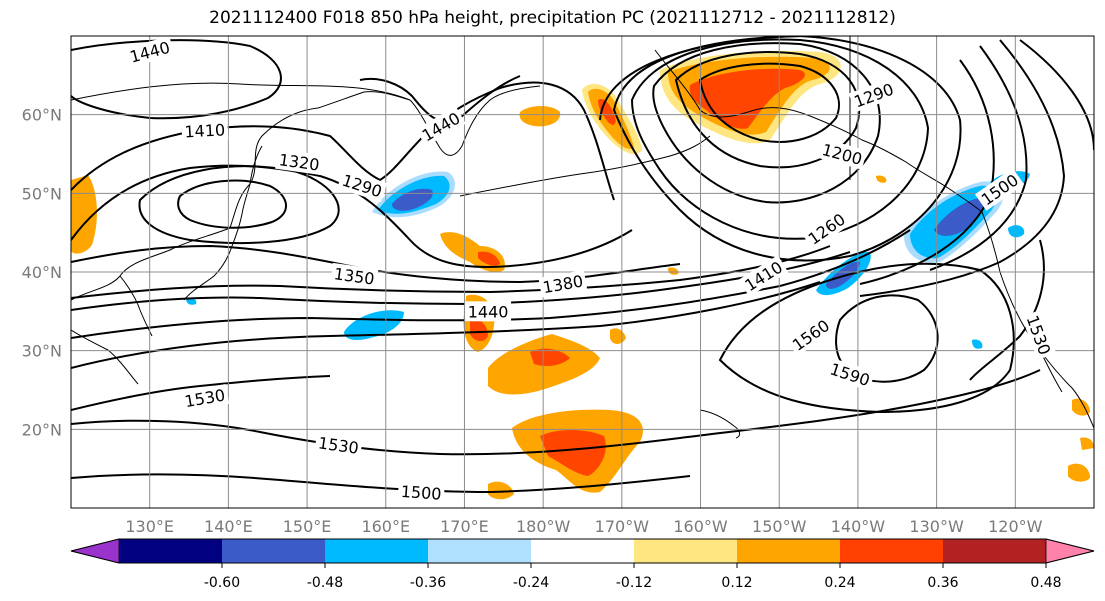 This screenshot has width=1105, height=601. I want to click on height-contour-1530-east, so click(1007, 310).